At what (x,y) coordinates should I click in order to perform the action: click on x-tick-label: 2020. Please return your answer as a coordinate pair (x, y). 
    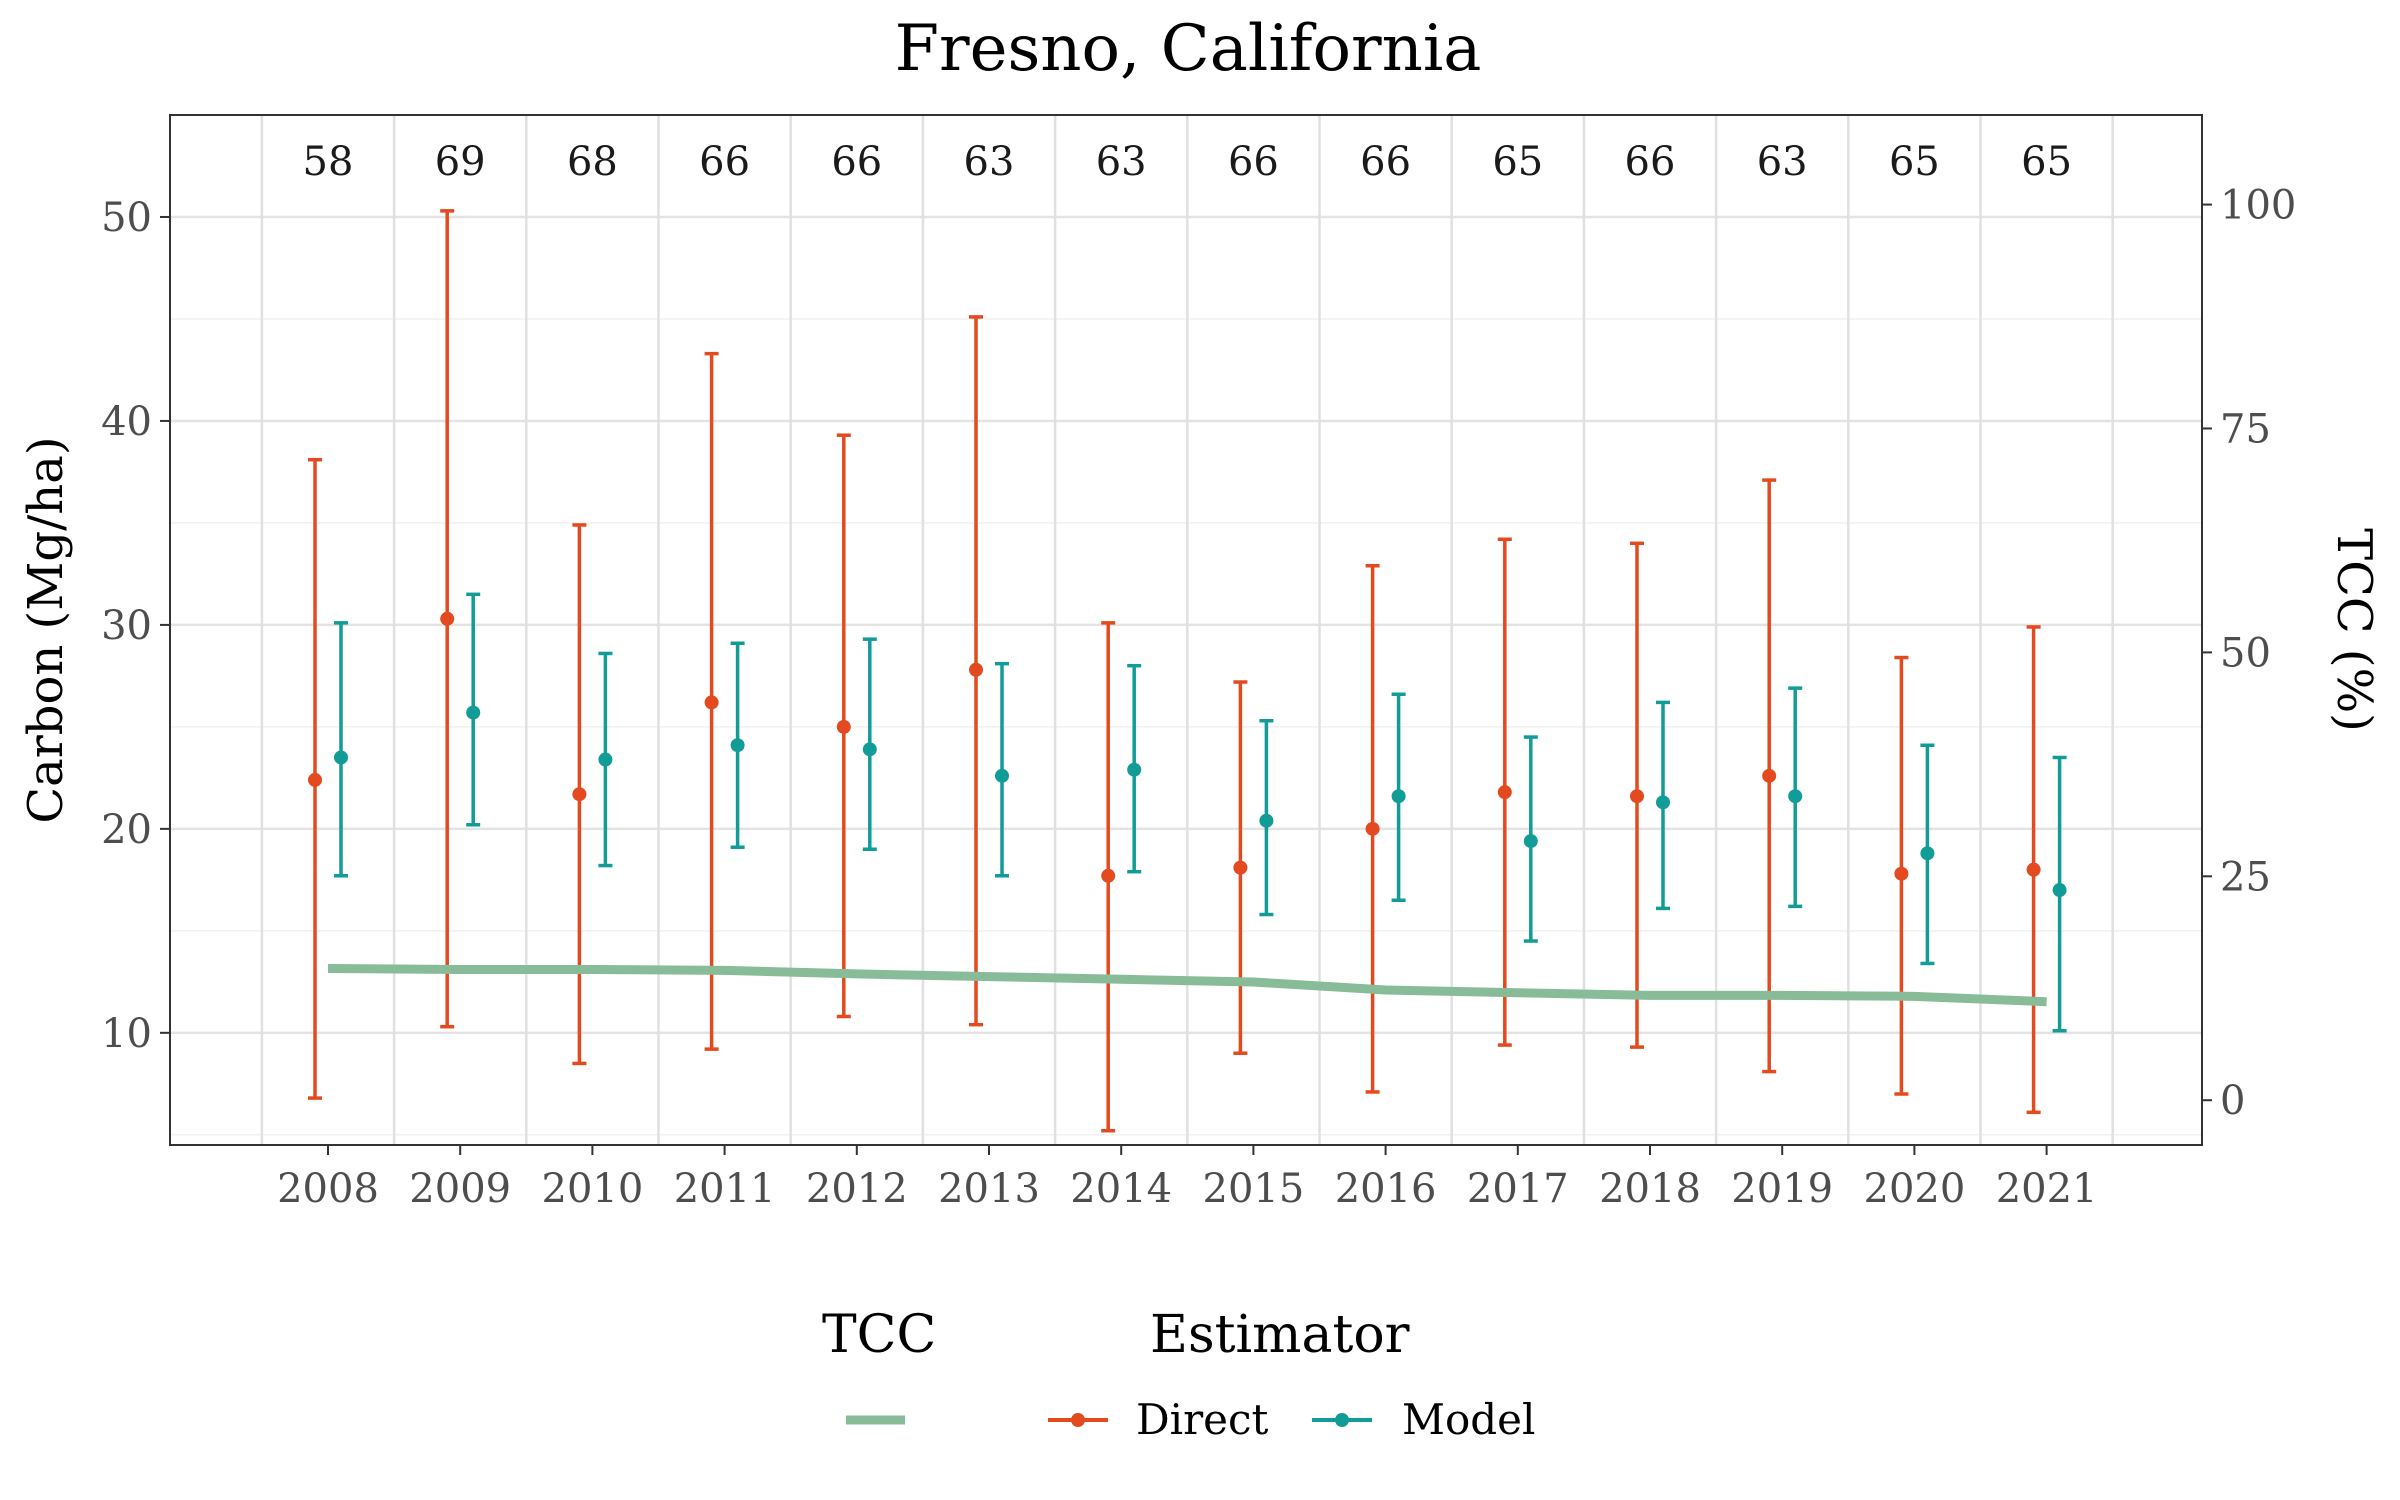
    Looking at the image, I should click on (1915, 1189).